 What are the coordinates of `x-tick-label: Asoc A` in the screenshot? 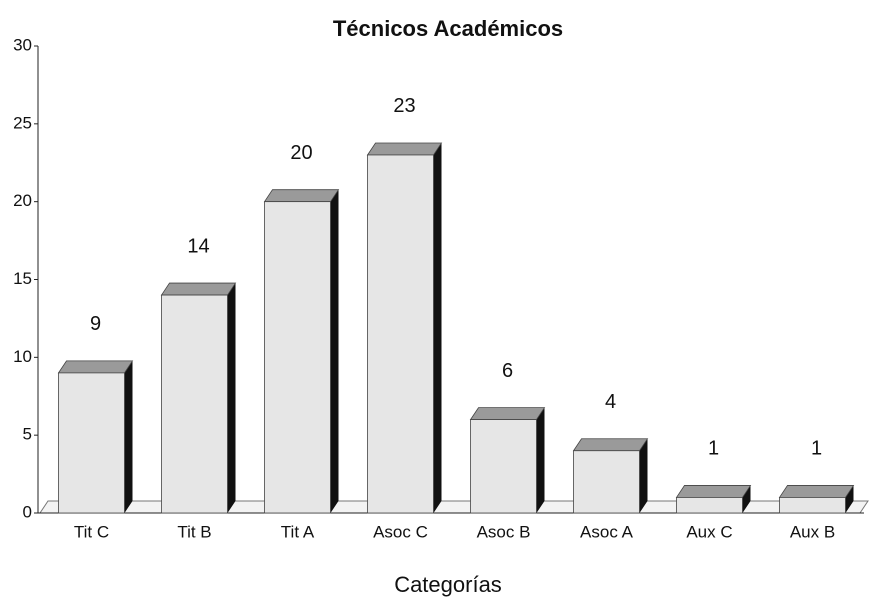 It's located at (607, 531).